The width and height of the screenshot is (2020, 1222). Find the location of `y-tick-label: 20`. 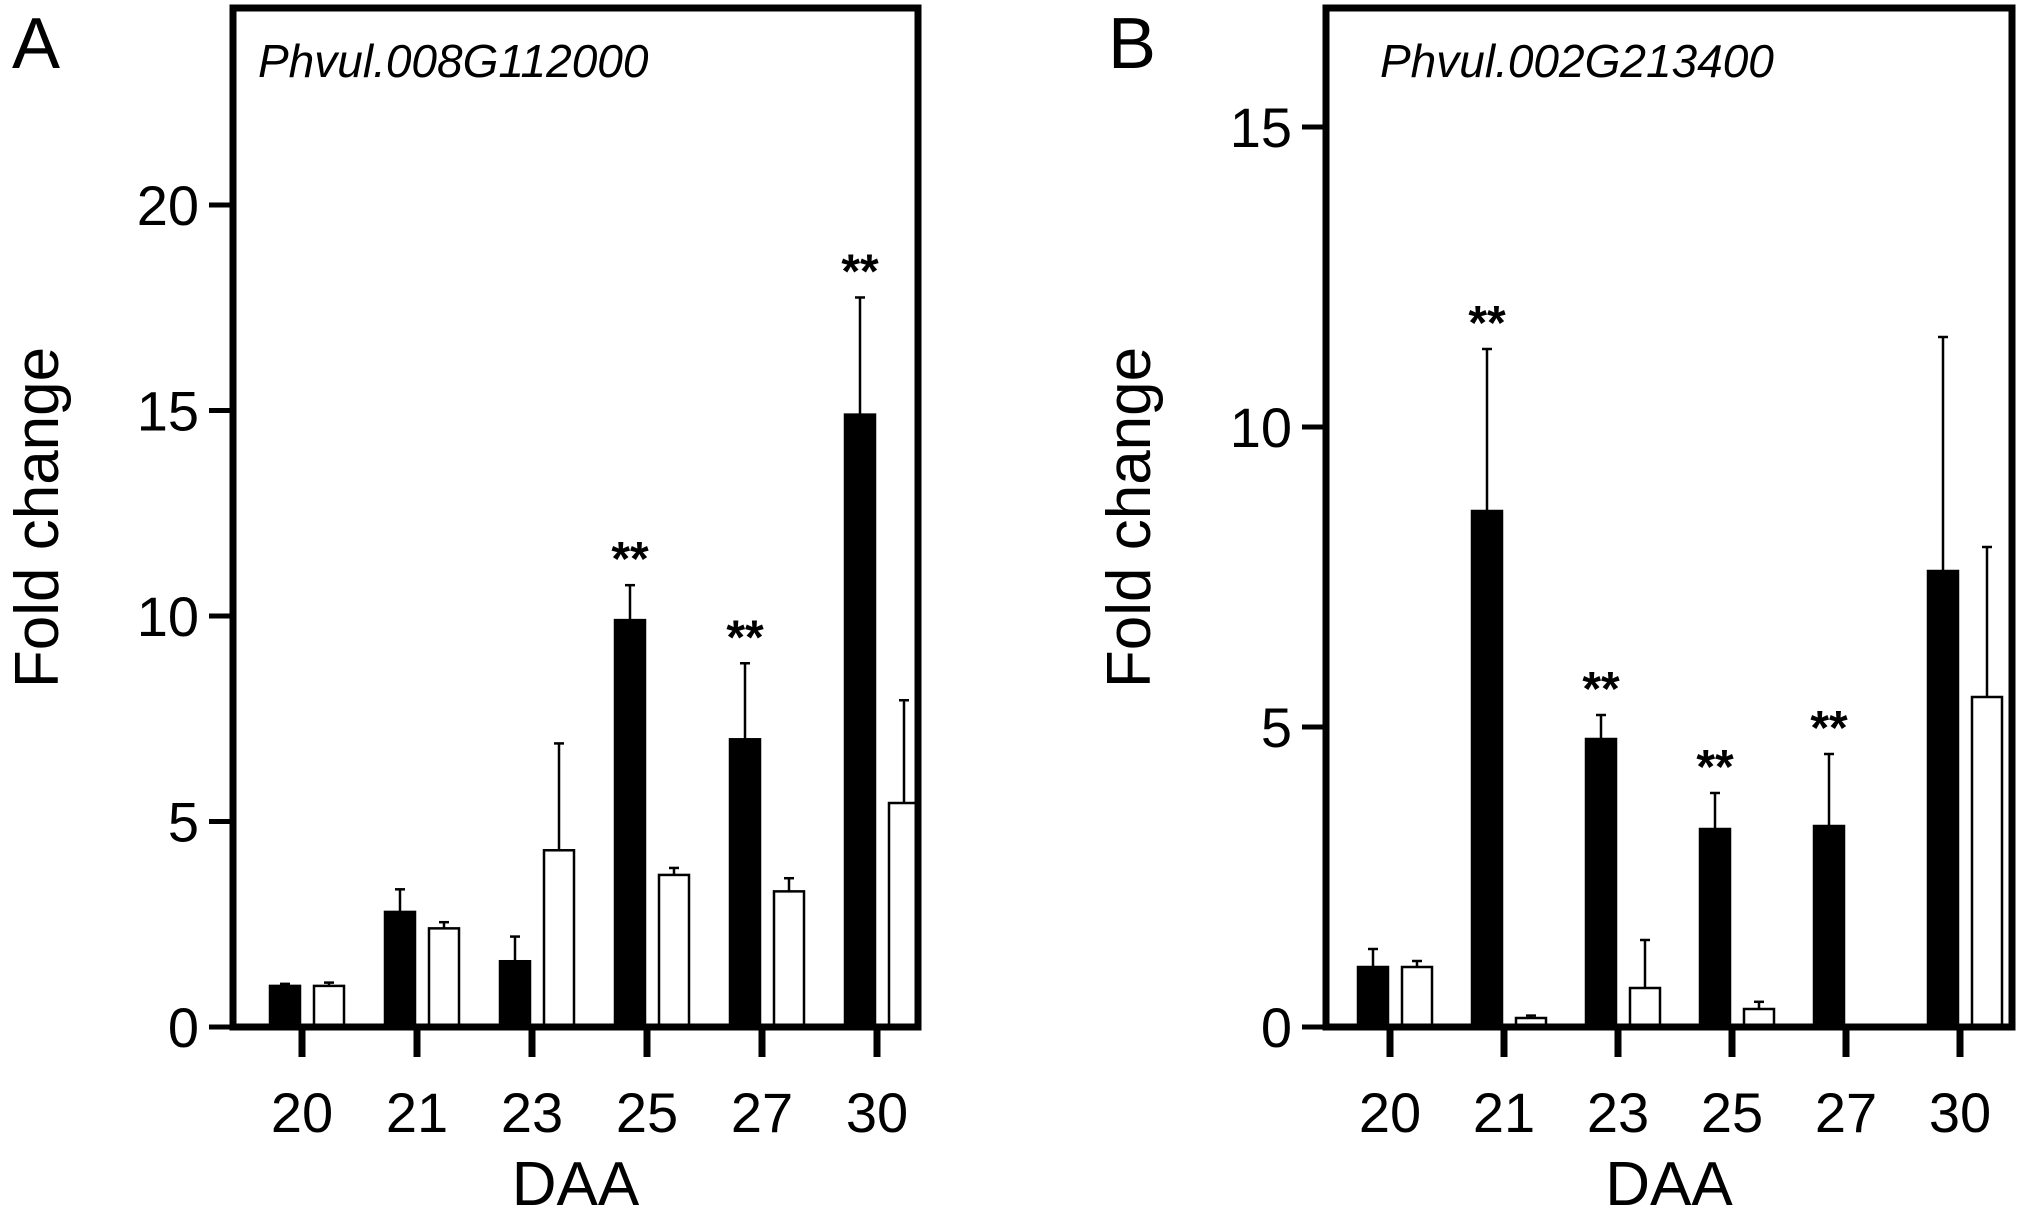

y-tick-label: 20 is located at coordinates (168, 205).